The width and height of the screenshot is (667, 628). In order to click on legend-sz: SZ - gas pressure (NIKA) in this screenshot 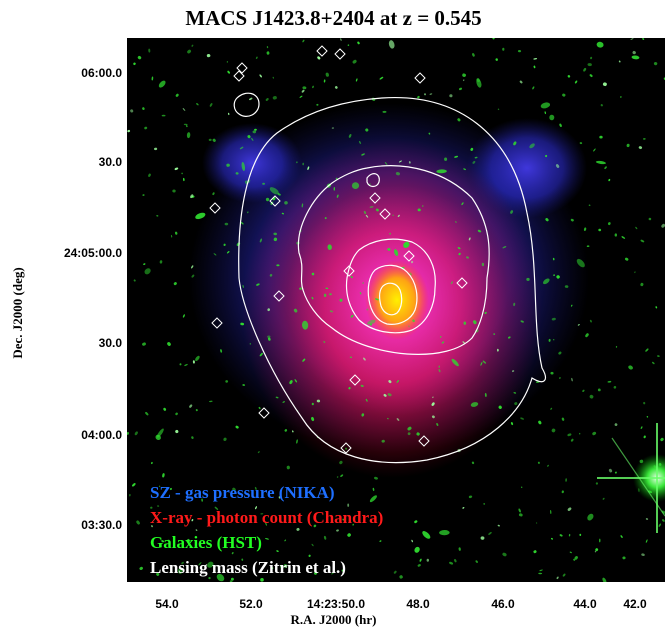, I will do `click(242, 492)`.